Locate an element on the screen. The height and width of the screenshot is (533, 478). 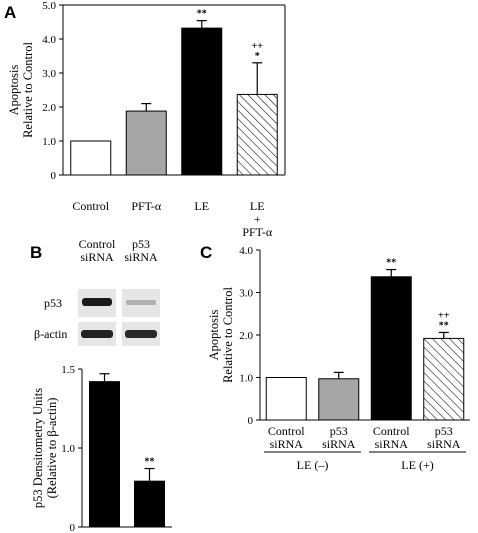
blot-p53-band-p53 is located at coordinates (141, 302).